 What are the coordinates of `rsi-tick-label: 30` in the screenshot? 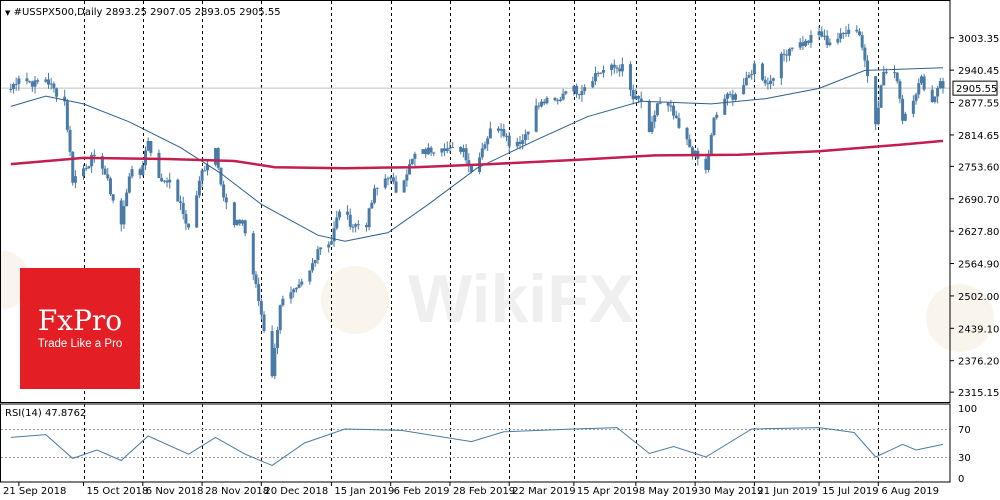 It's located at (964, 458).